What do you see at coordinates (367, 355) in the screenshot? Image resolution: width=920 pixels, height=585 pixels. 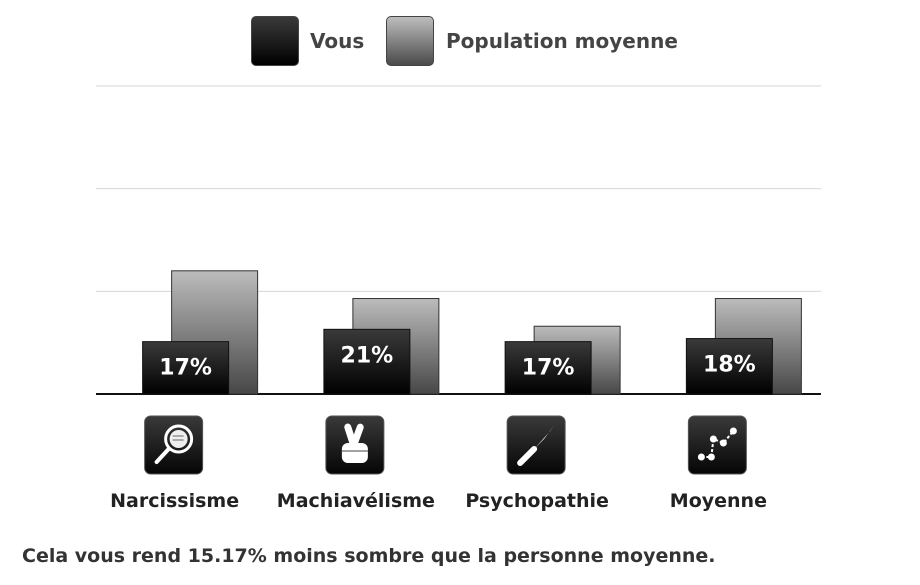 I see `bar-value-label: 21%` at bounding box center [367, 355].